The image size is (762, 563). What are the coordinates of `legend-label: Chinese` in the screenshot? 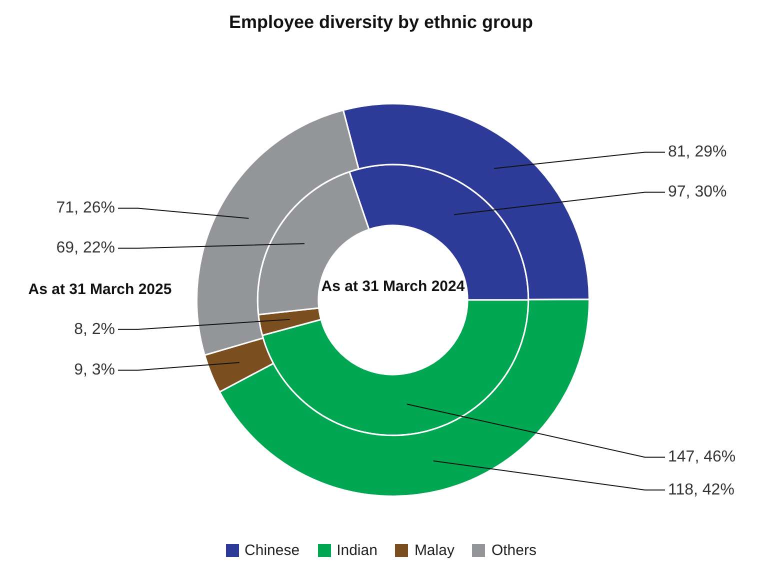 It's located at (272, 550).